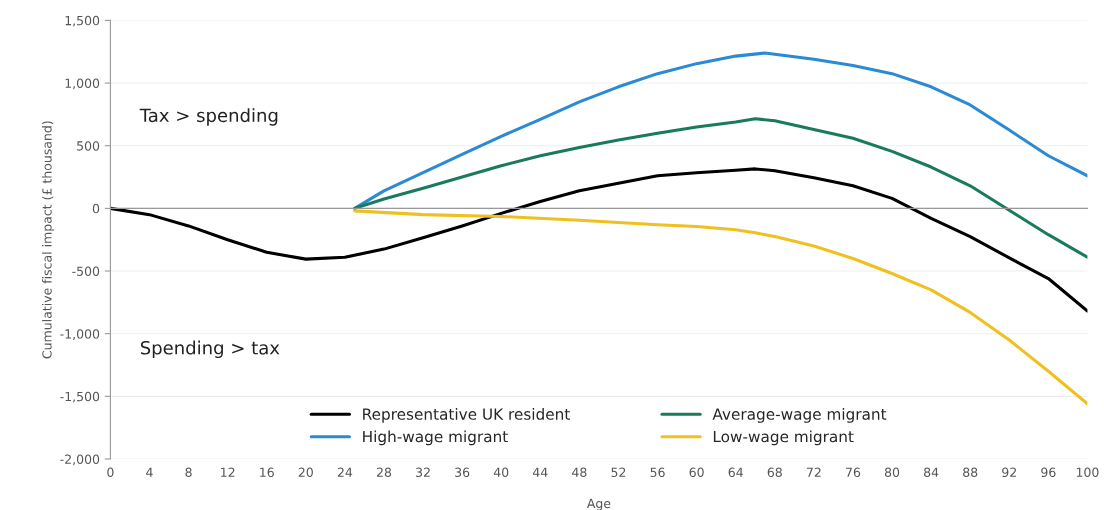  Describe the element at coordinates (86, 271) in the screenshot. I see `y-tick-label: -500` at that location.